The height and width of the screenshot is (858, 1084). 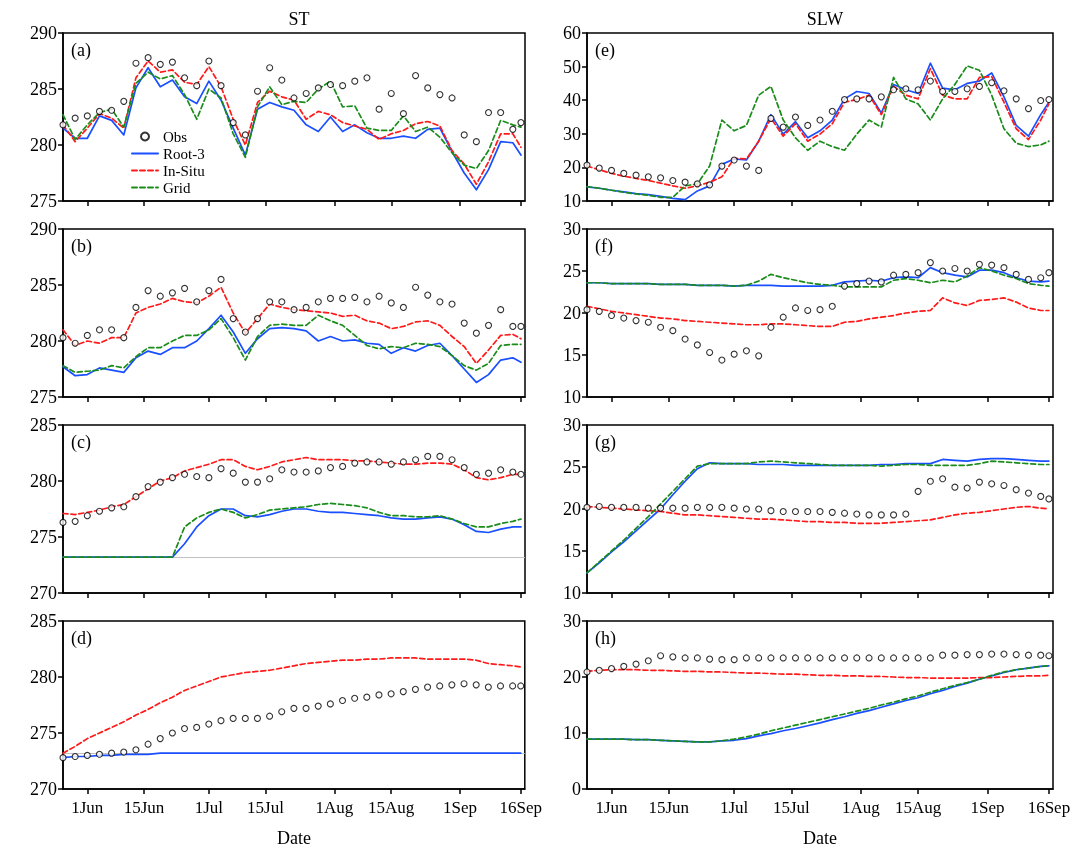 What do you see at coordinates (184, 170) in the screenshot?
I see `legend-label: In-Situ` at bounding box center [184, 170].